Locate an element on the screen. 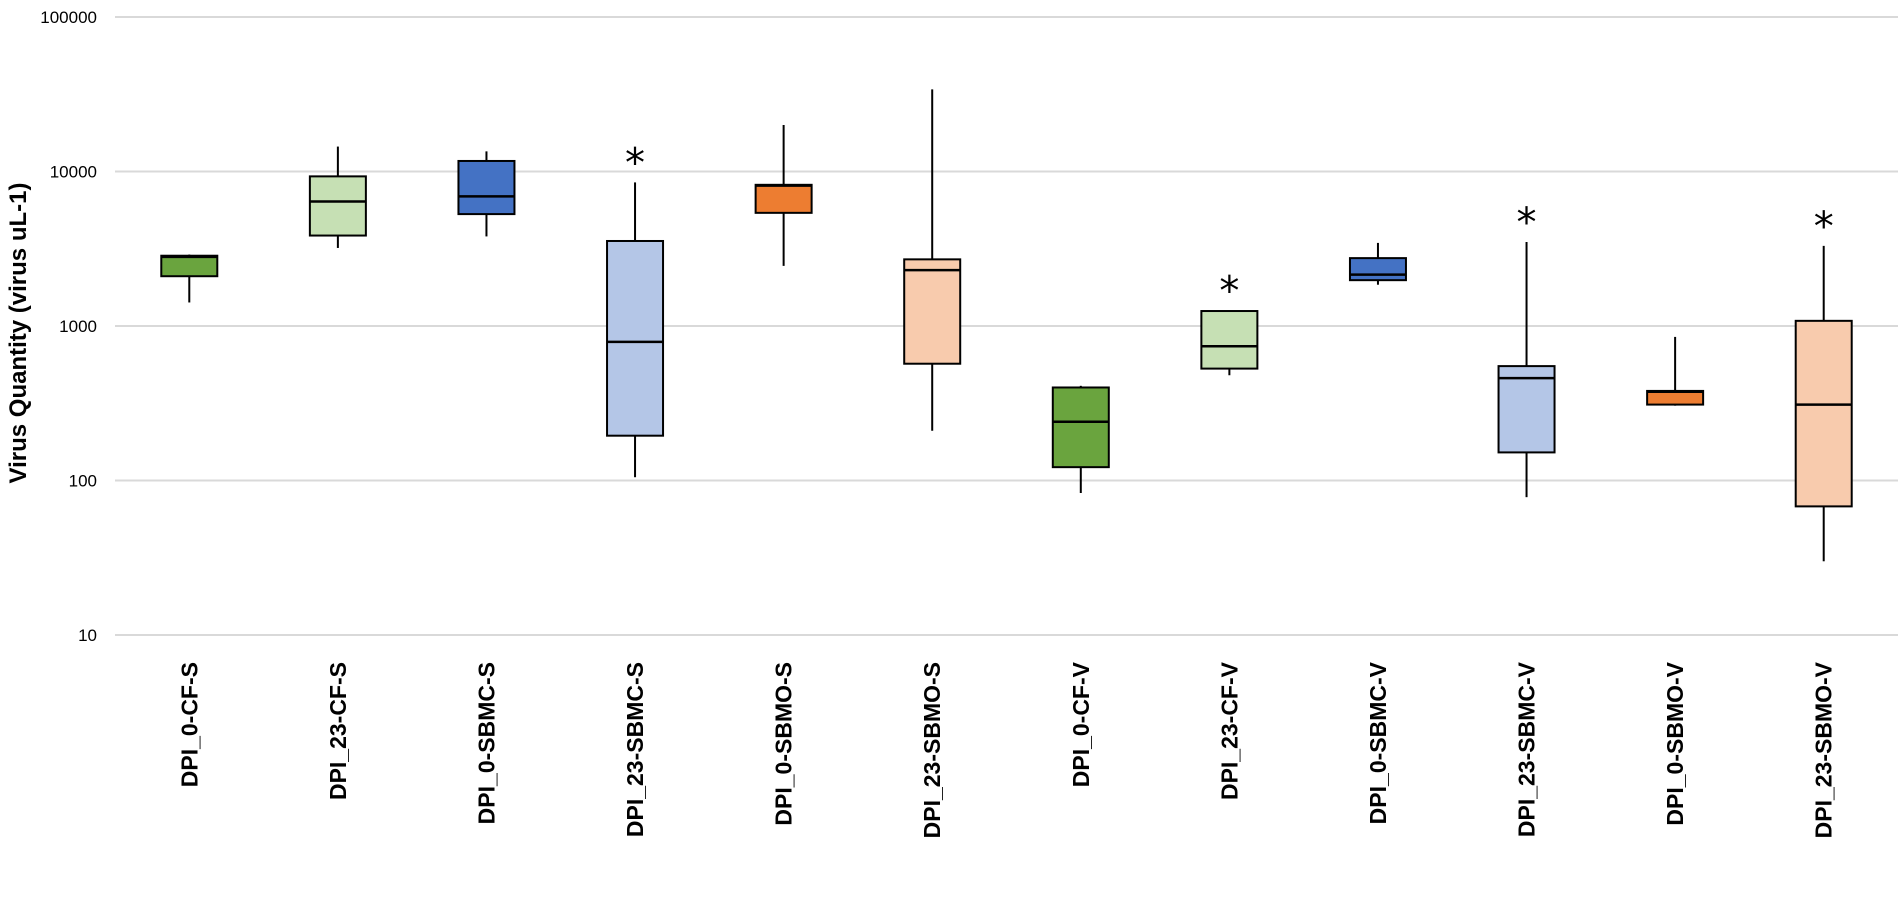 Image resolution: width=1902 pixels, height=899 pixels. box-DPI_0-SBMO-S is located at coordinates (783, 195).